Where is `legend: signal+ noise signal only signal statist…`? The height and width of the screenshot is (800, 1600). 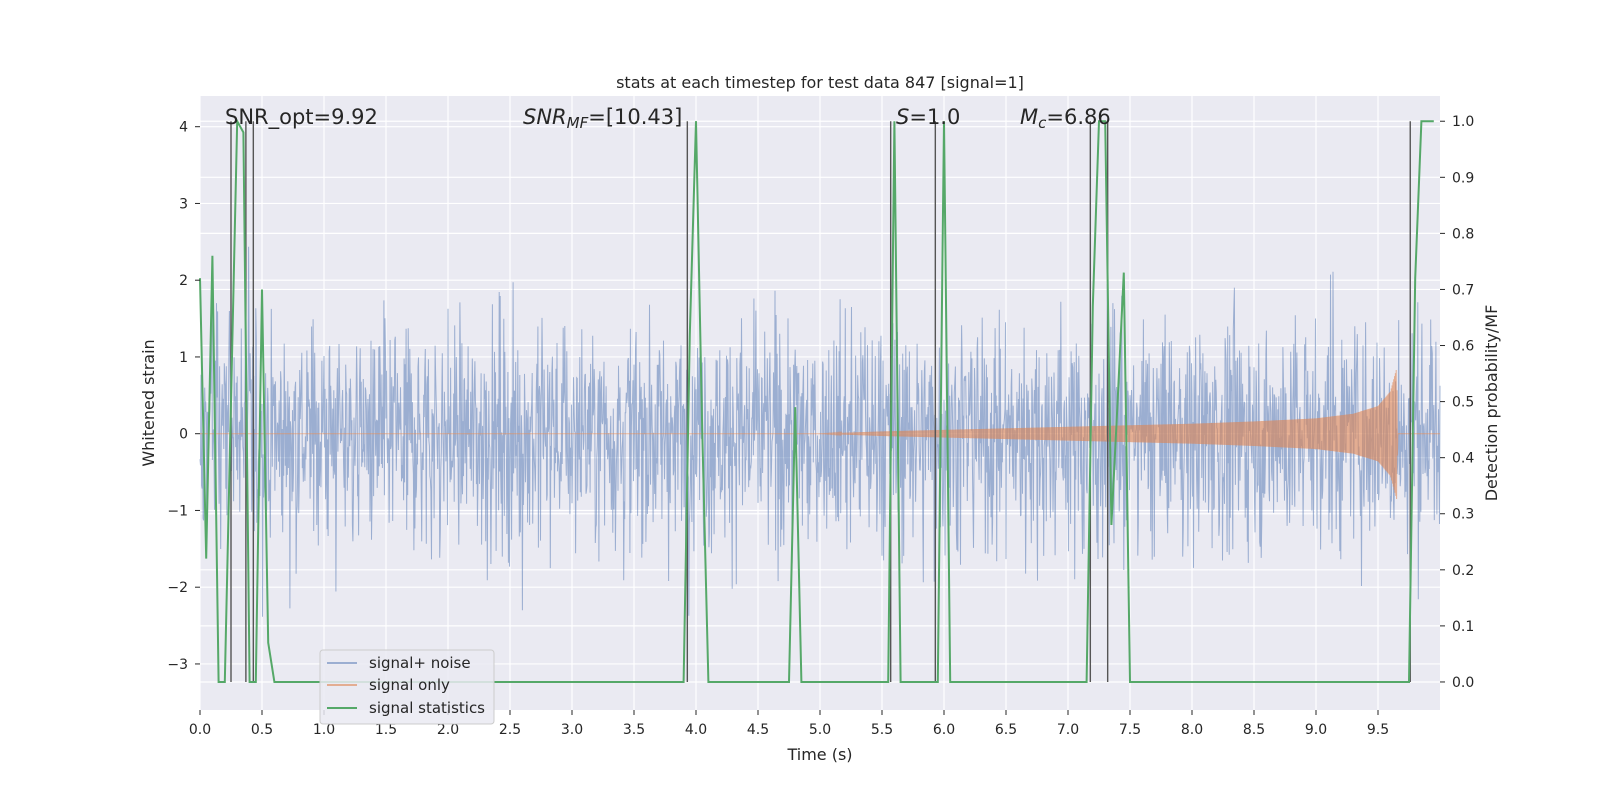
legend: signal+ noise signal only signal statist… is located at coordinates (407, 687).